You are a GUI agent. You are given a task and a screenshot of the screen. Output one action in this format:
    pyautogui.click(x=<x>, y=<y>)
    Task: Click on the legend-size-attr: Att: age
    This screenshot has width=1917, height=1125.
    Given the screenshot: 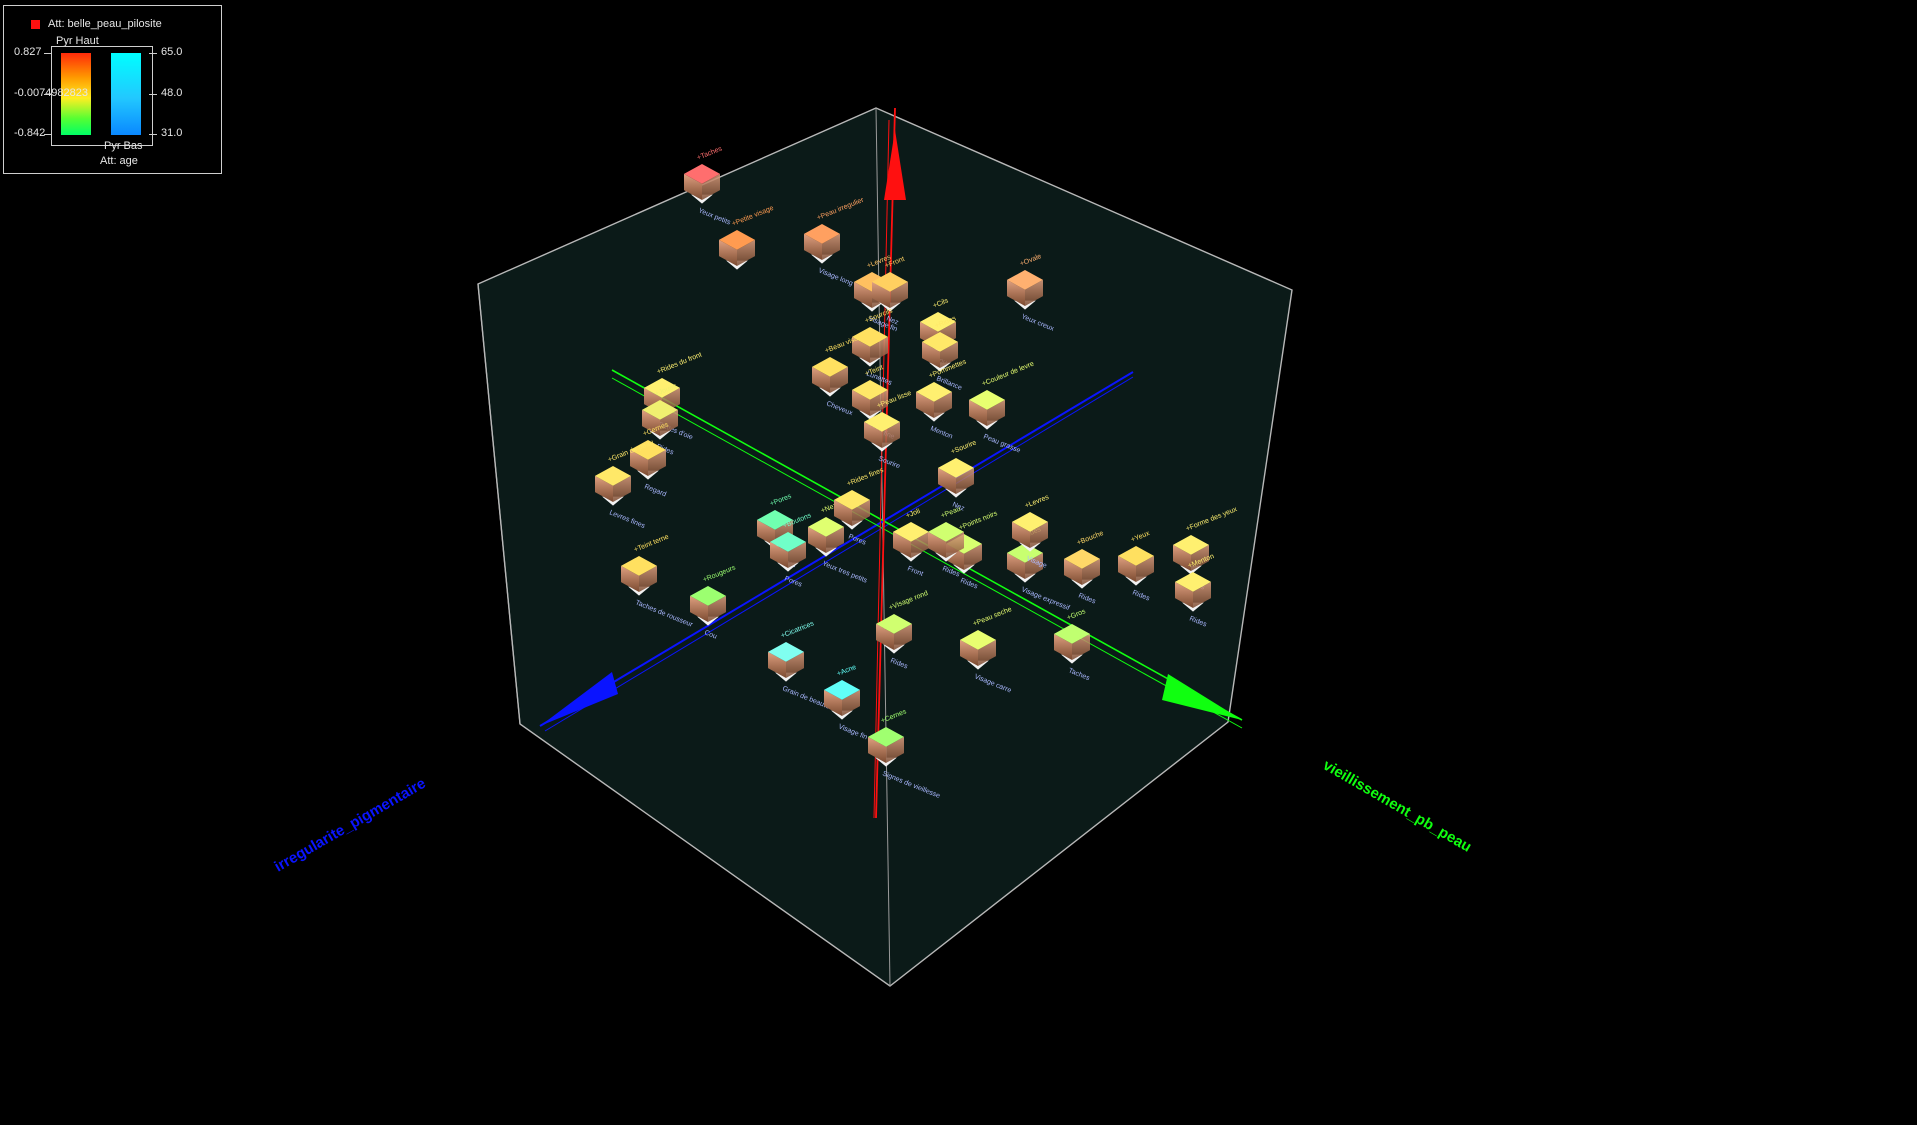 What is the action you would take?
    pyautogui.click(x=119, y=161)
    